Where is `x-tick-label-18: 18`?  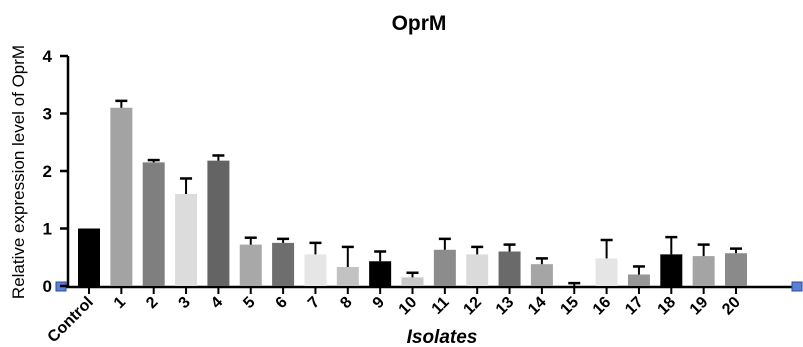
x-tick-label-18: 18 is located at coordinates (667, 306).